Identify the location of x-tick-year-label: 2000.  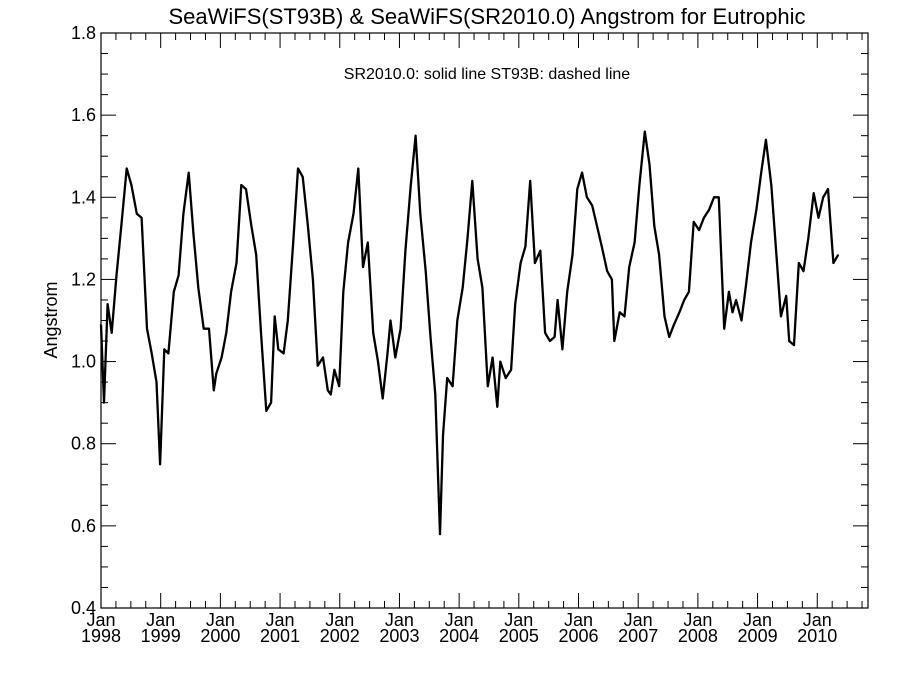
(220, 636).